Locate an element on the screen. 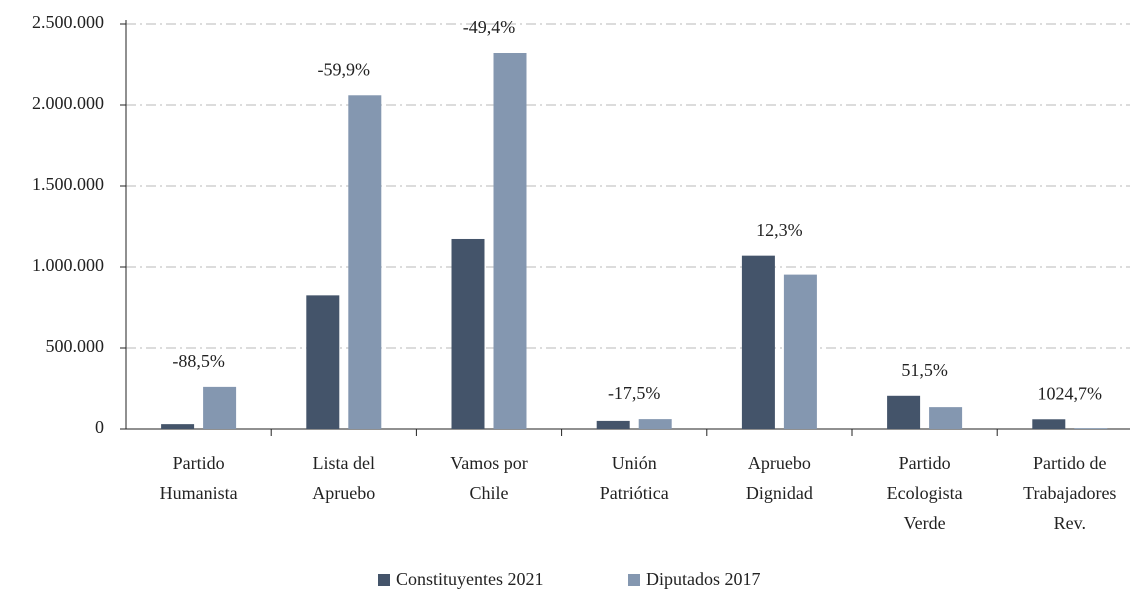 The width and height of the screenshot is (1130, 590). annotation: 51,5% is located at coordinates (924, 370).